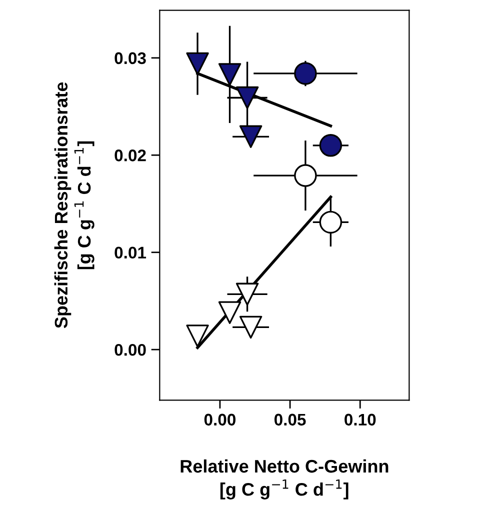 The height and width of the screenshot is (513, 499). Describe the element at coordinates (130, 156) in the screenshot. I see `y-tick-label: 0.02` at that location.